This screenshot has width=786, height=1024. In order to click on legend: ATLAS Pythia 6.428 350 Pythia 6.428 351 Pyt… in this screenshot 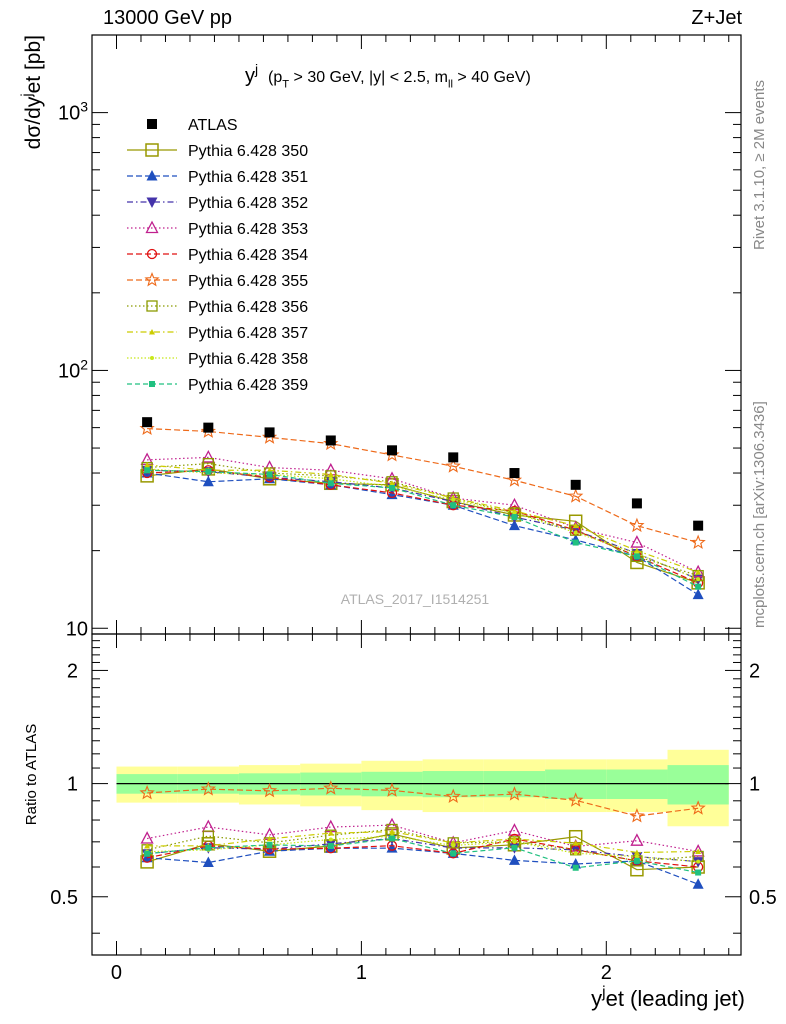, I will do `click(217, 255)`.